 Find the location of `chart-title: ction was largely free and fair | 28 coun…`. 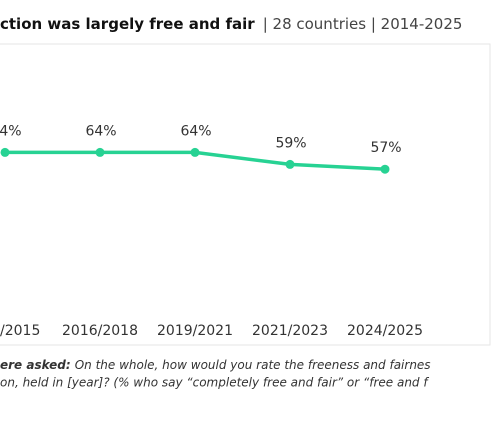

chart-title: ction was largely free and fair | 28 coun… is located at coordinates (231, 24).